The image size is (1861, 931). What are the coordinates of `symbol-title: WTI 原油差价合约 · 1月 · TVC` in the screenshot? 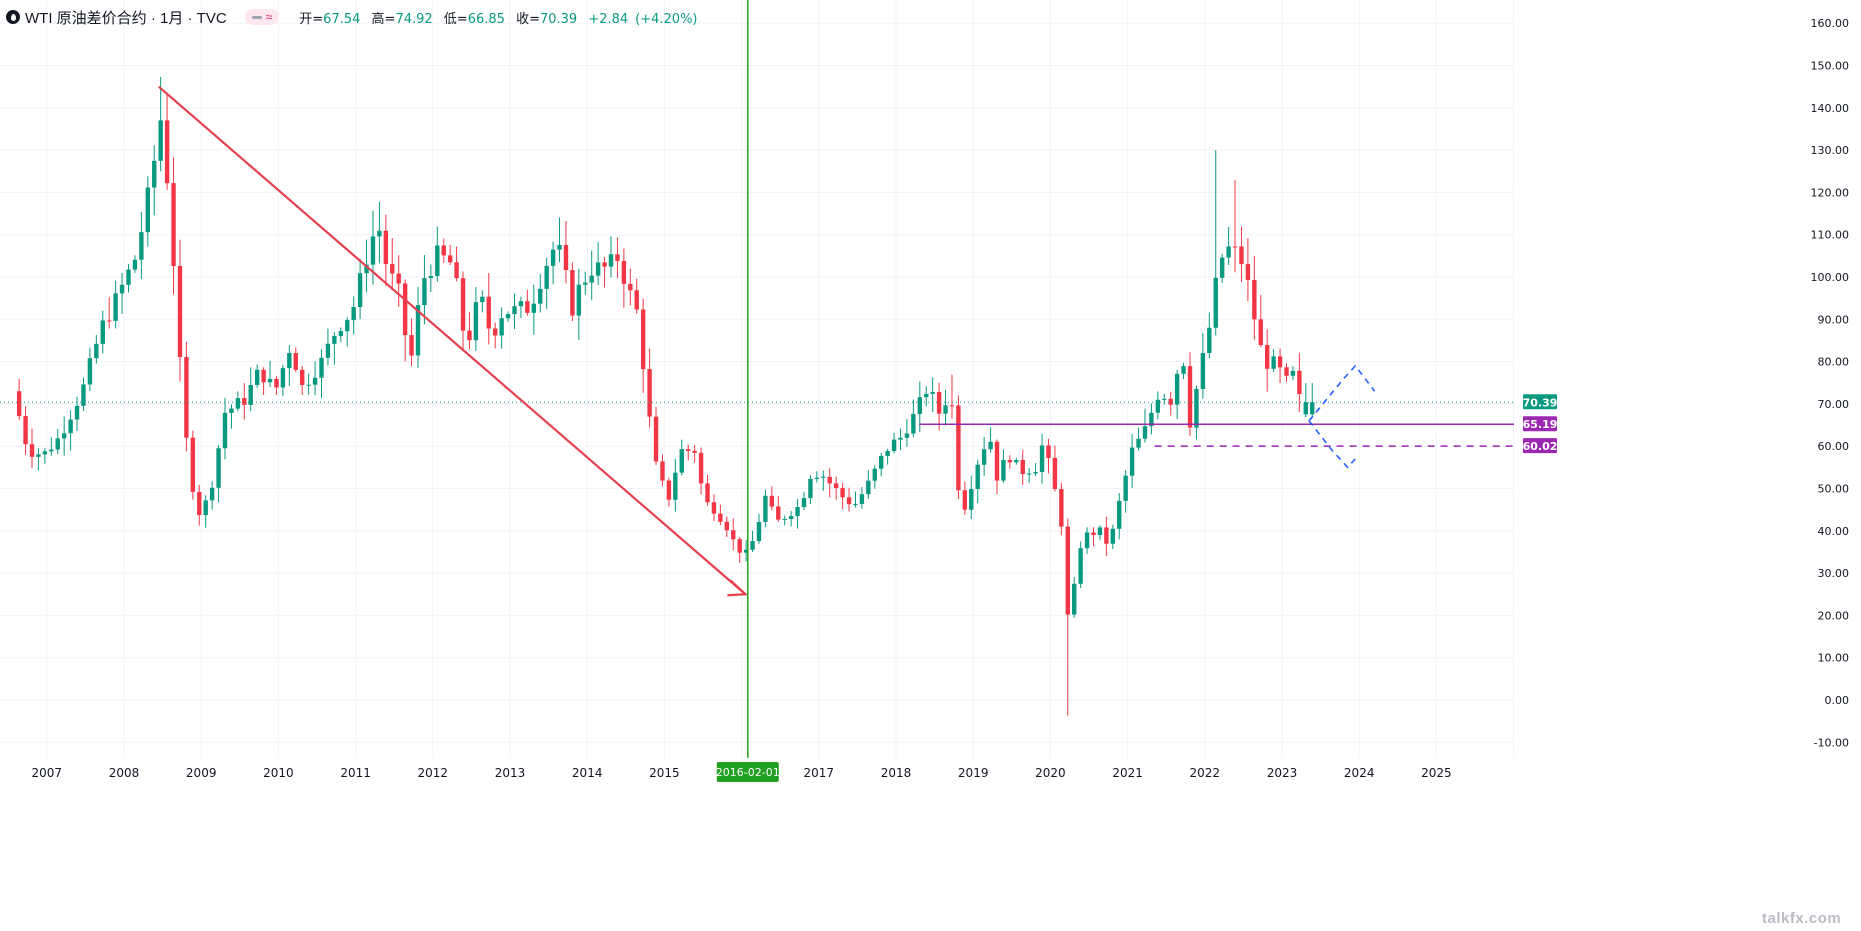 It's located at (126, 18).